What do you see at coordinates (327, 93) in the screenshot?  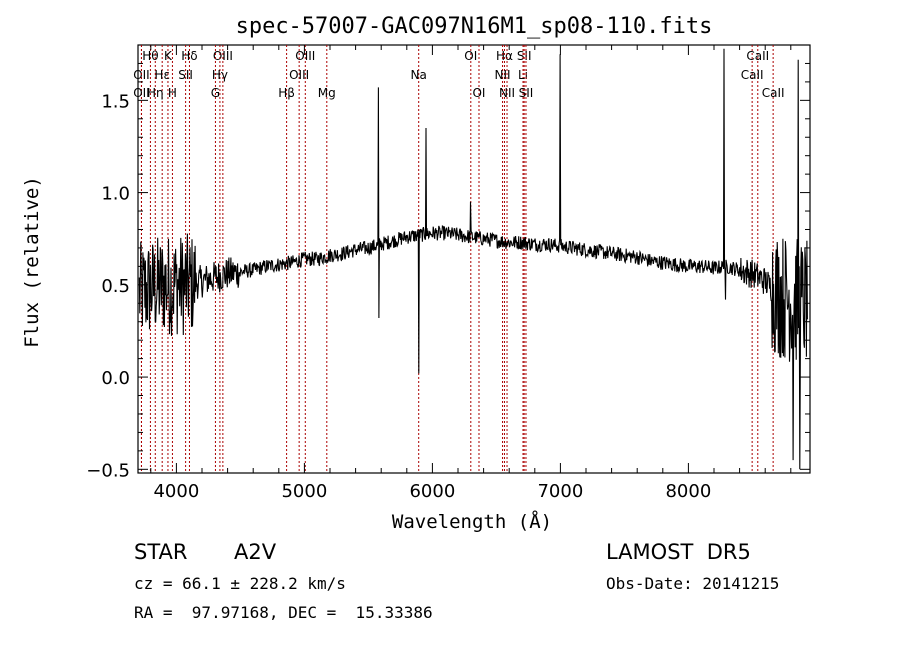 I see `marker-label: Mg` at bounding box center [327, 93].